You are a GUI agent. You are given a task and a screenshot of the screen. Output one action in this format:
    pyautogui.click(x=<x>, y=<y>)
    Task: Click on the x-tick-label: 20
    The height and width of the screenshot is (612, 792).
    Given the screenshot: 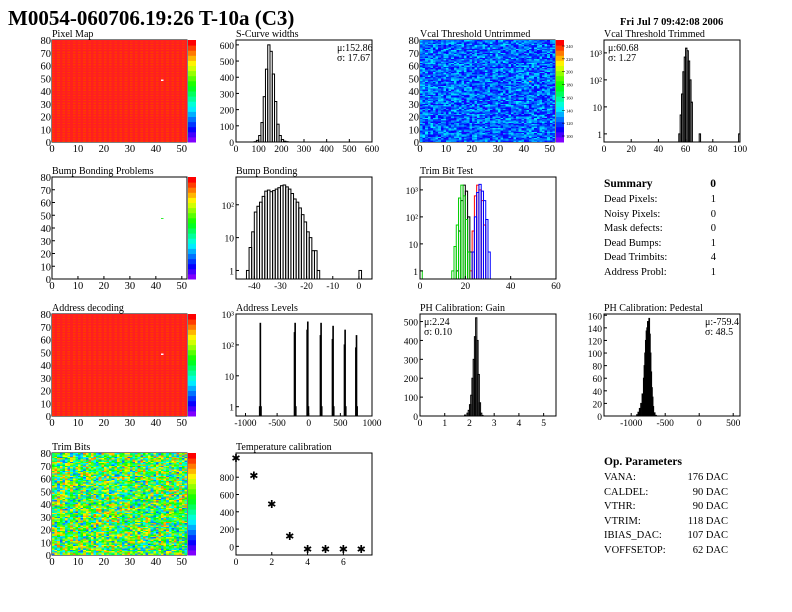 What is the action you would take?
    pyautogui.click(x=472, y=149)
    